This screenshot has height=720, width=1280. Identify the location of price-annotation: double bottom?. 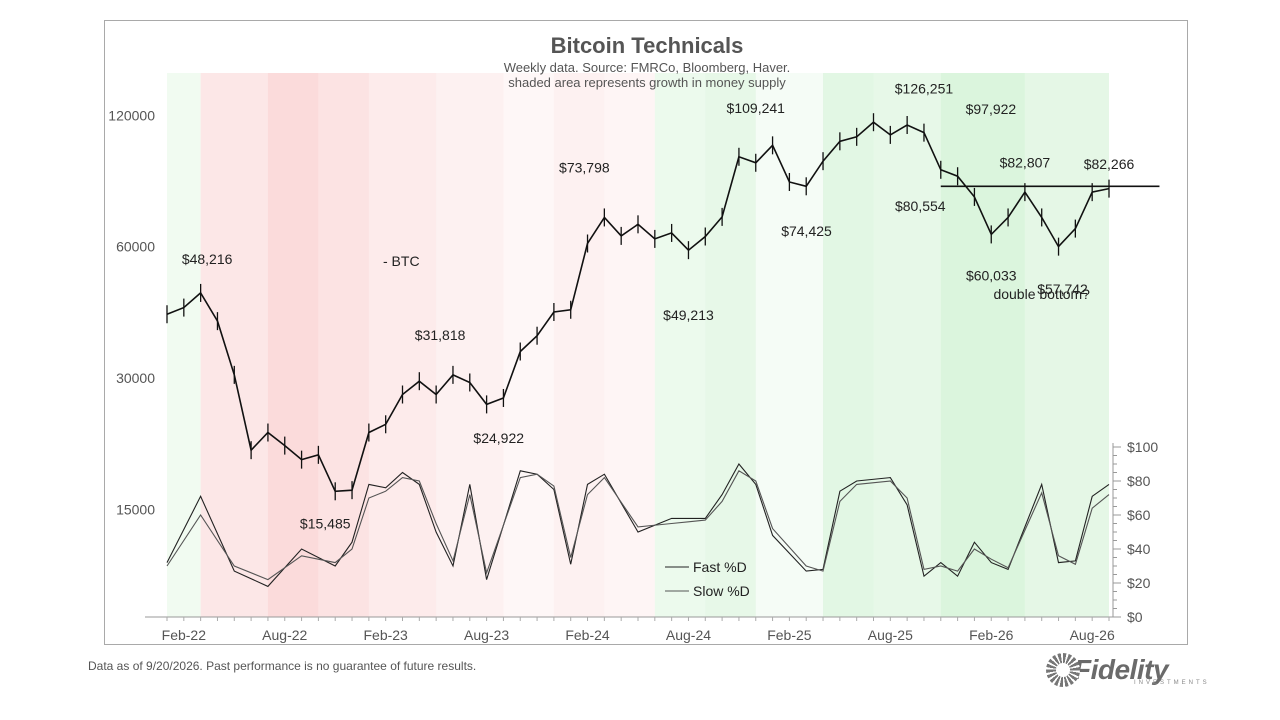
(1041, 294).